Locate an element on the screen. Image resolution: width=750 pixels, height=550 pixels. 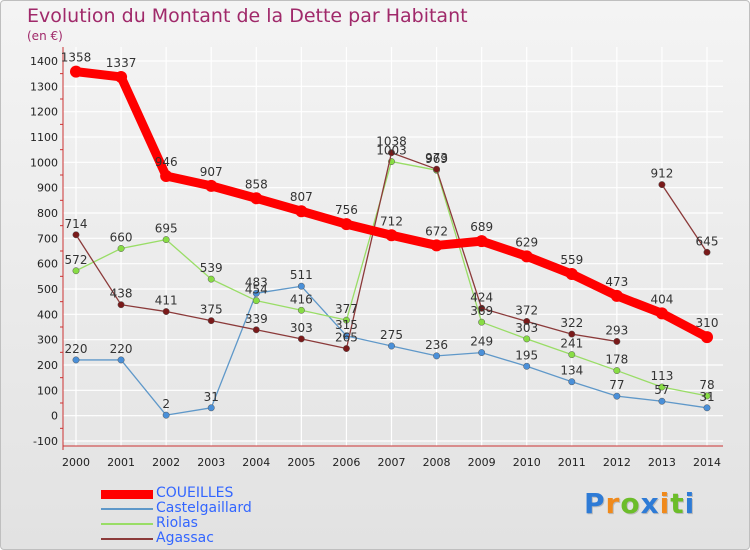
data-label-agassac: 714 is located at coordinates (76, 224).